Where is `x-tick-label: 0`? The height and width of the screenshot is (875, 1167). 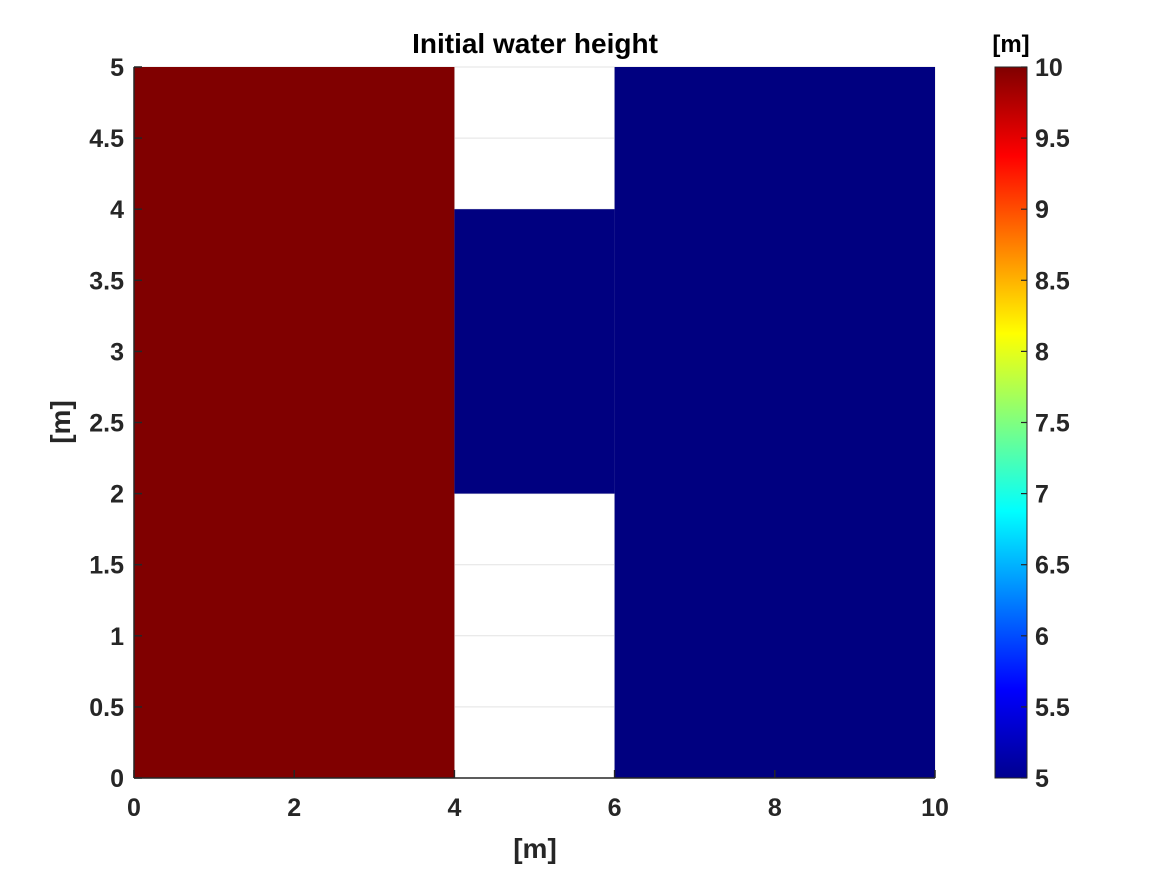 x-tick-label: 0 is located at coordinates (134, 808).